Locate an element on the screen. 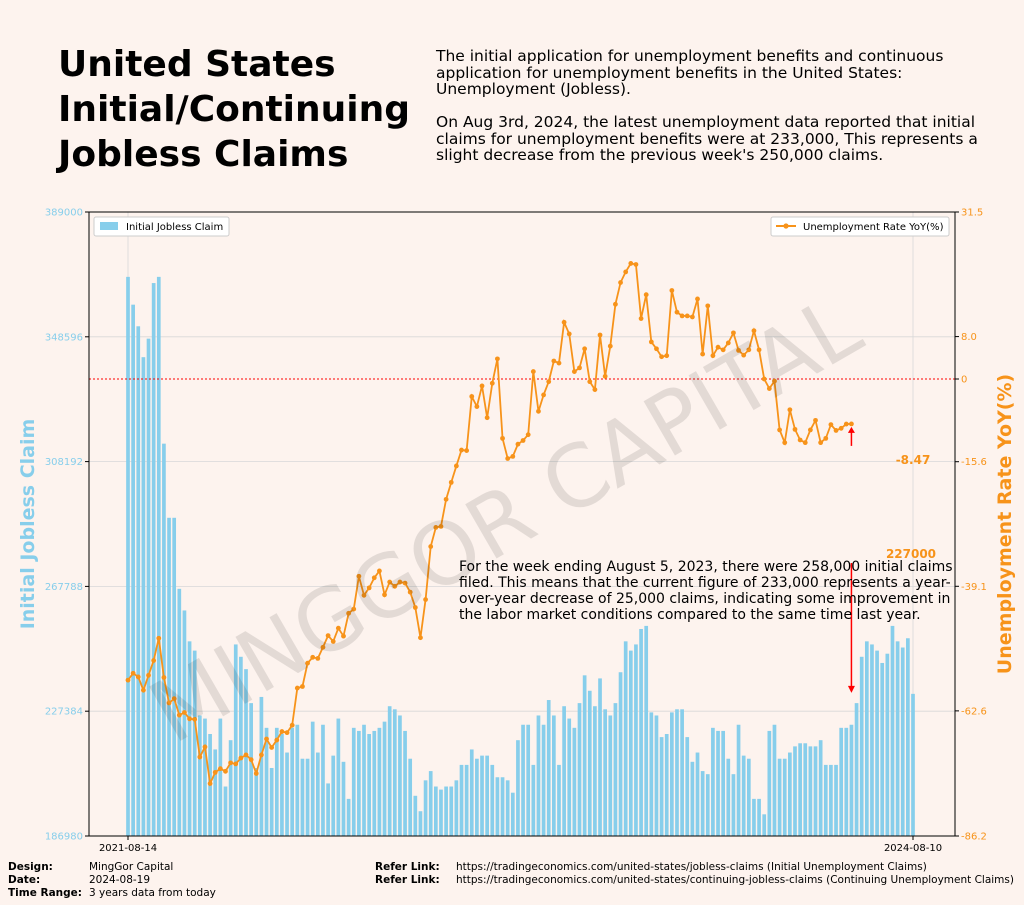 The height and width of the screenshot is (905, 1024). legend-left: Initial Jobless Claim is located at coordinates (161, 226).